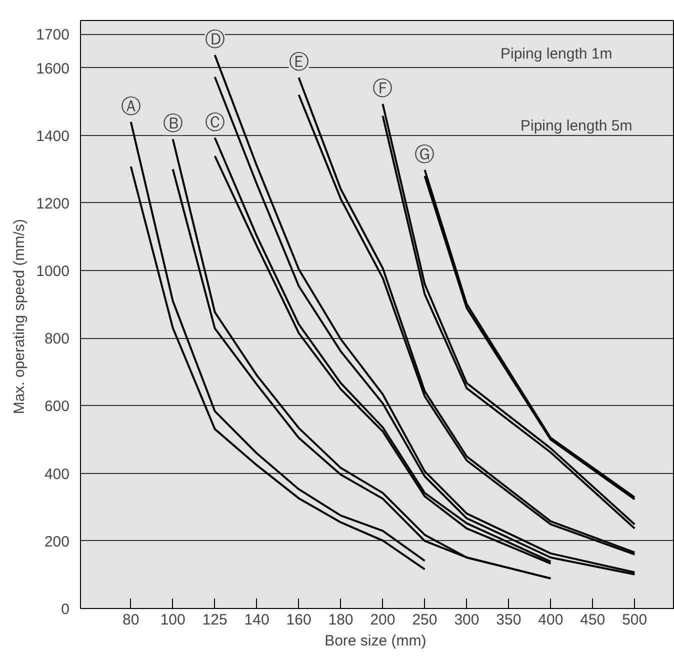 The image size is (674, 656). I want to click on x-tick-label: 400, so click(551, 620).